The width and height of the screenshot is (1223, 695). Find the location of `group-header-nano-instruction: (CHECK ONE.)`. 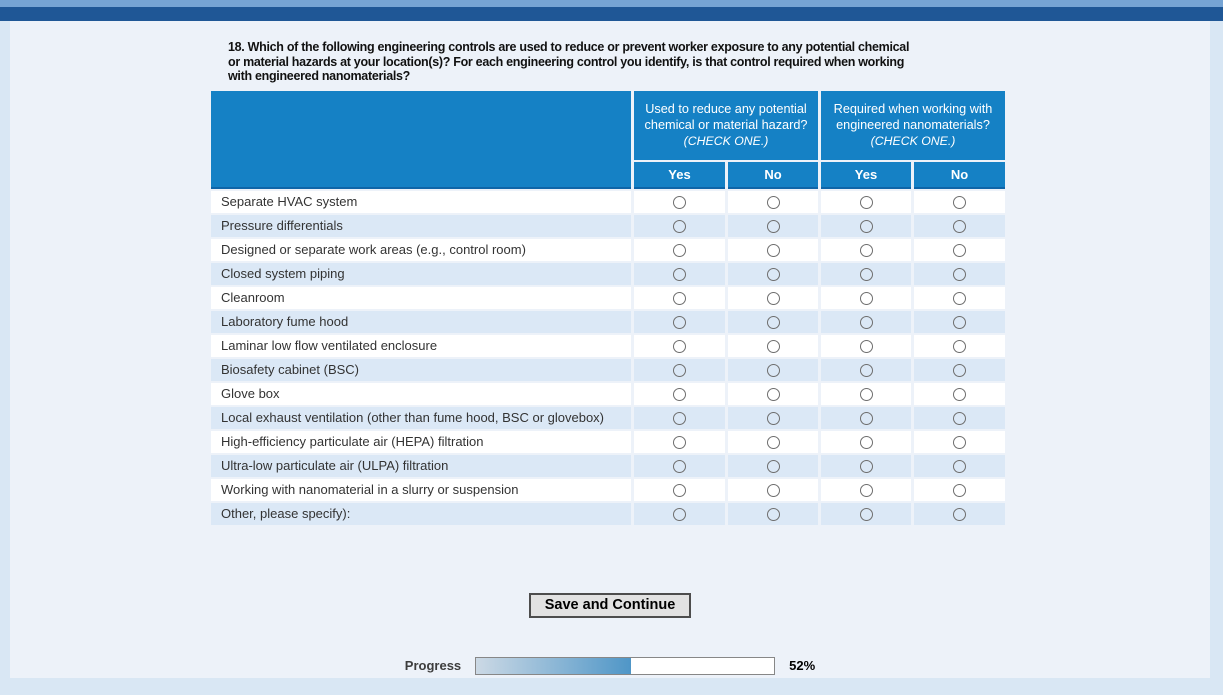

group-header-nano-instruction: (CHECK ONE.) is located at coordinates (913, 141).